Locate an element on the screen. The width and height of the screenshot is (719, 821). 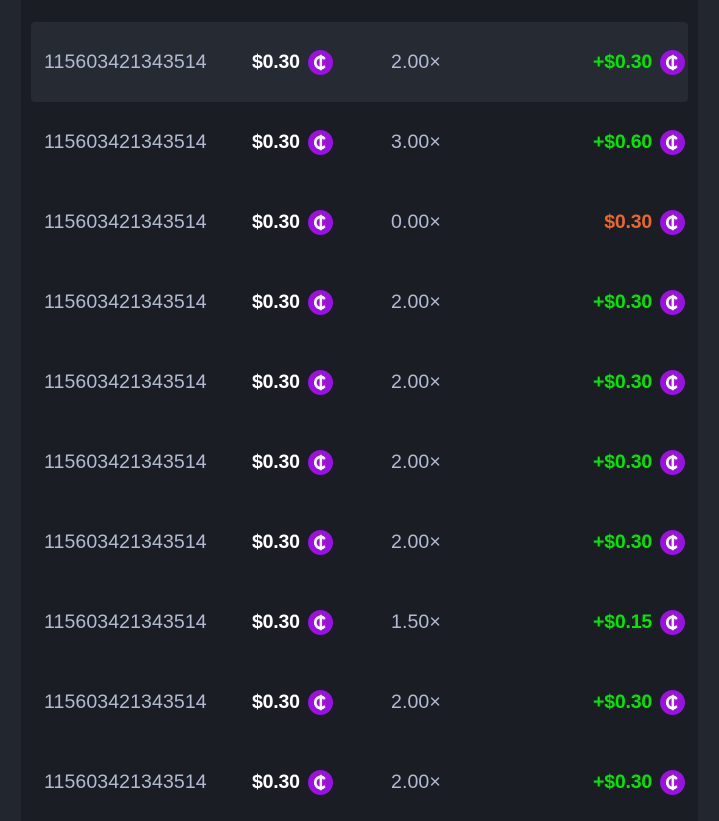
payout-cell: +$0.15 is located at coordinates (602, 622).